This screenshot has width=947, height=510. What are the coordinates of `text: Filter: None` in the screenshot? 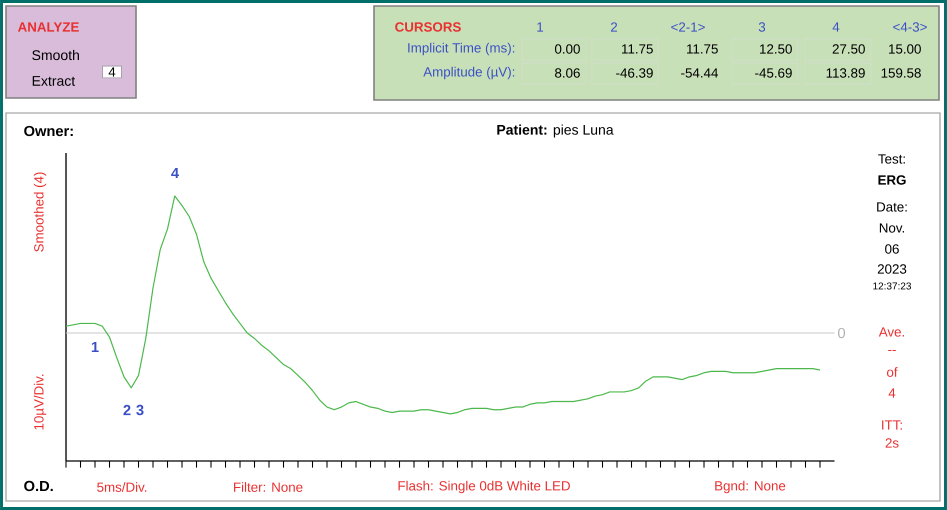 It's located at (268, 487).